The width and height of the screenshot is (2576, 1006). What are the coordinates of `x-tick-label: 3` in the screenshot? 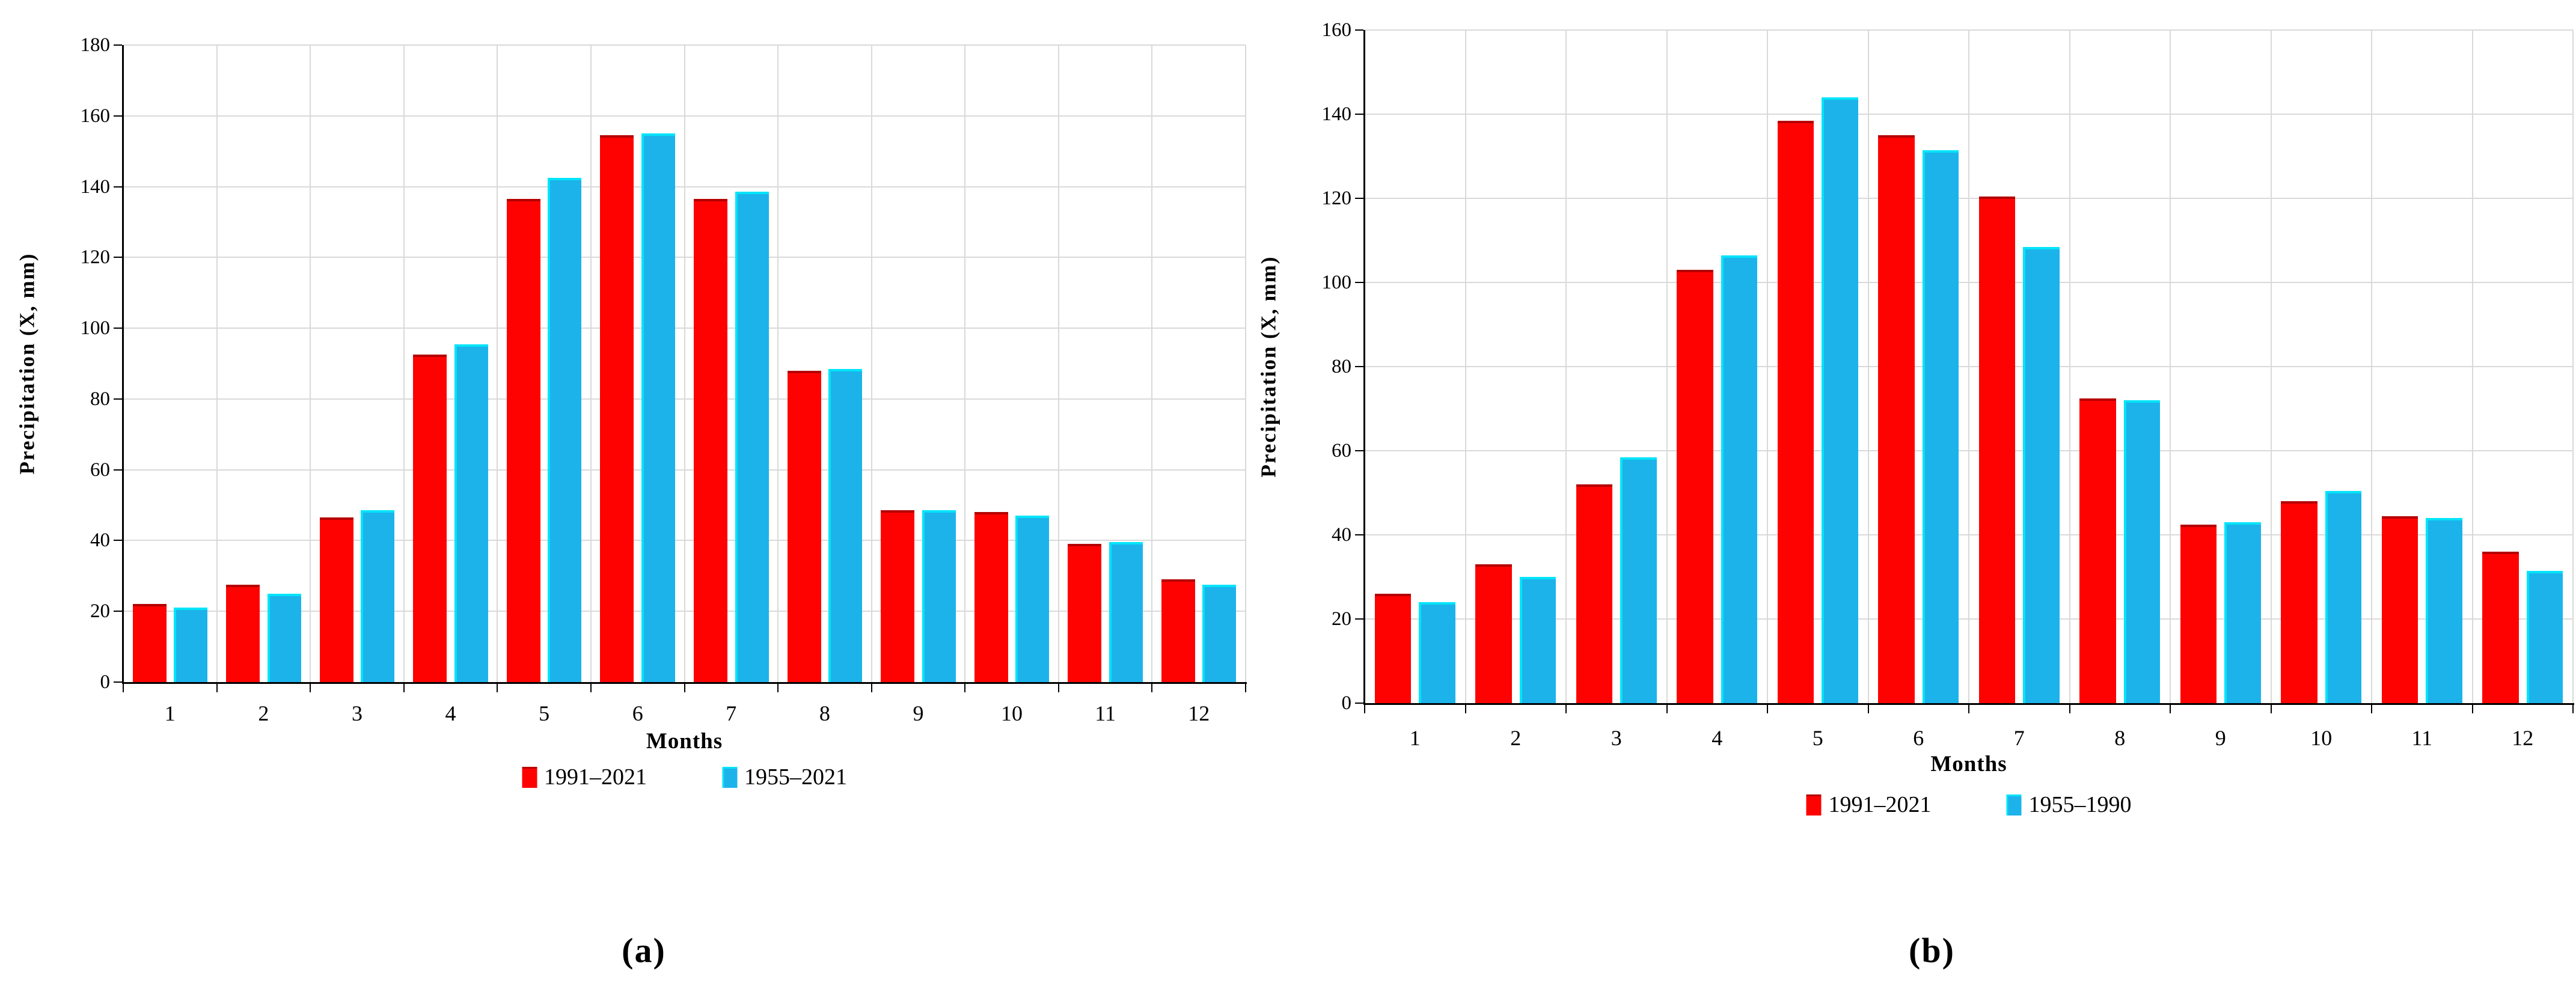 It's located at (357, 713).